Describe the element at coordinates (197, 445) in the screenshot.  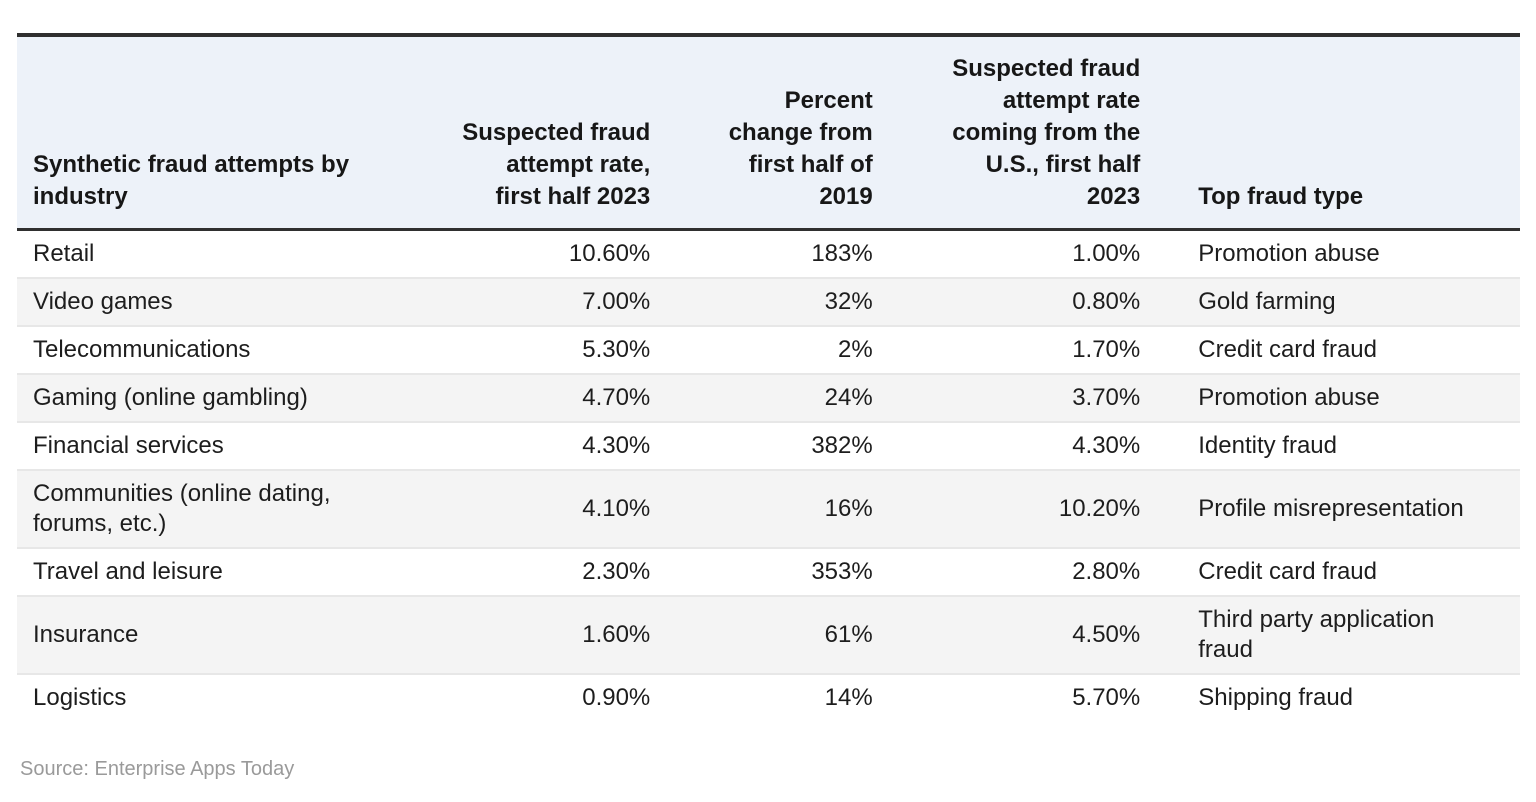
I see `cell-industry: Financial services` at that location.